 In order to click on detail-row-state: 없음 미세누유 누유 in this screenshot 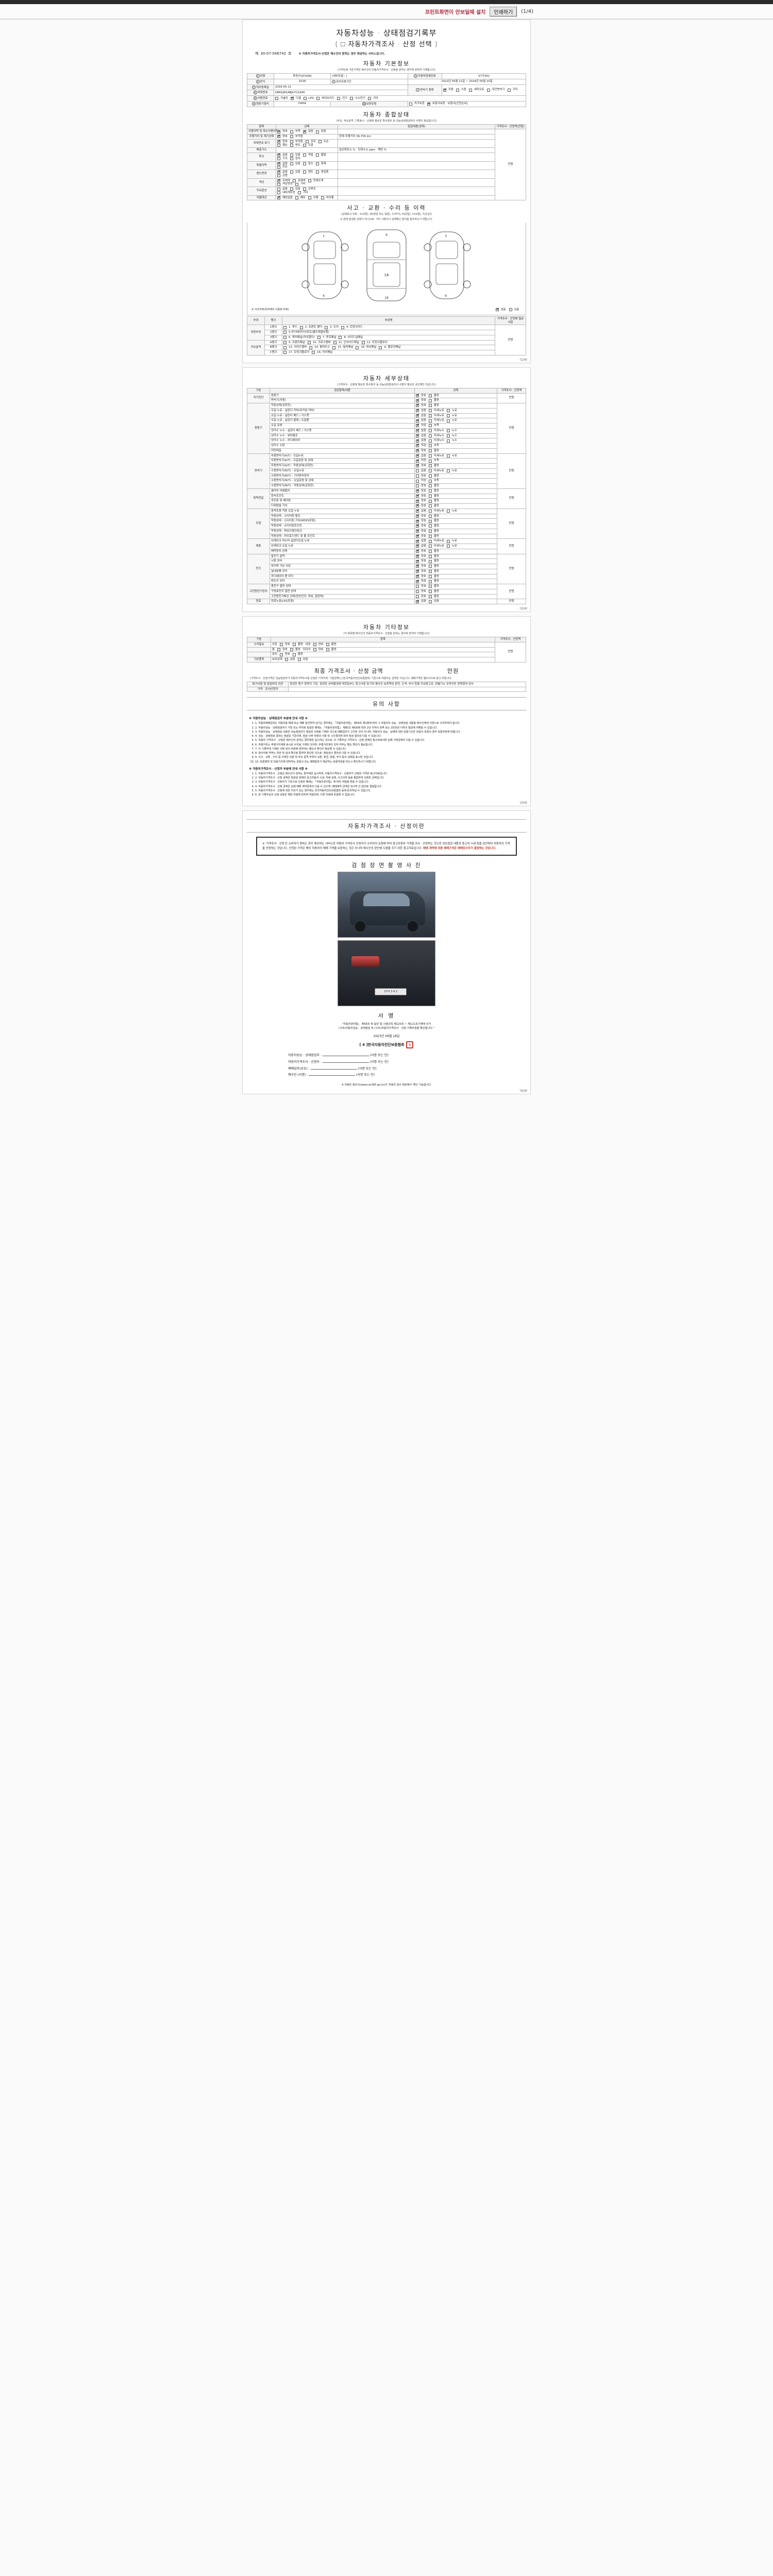, I will do `click(455, 420)`.